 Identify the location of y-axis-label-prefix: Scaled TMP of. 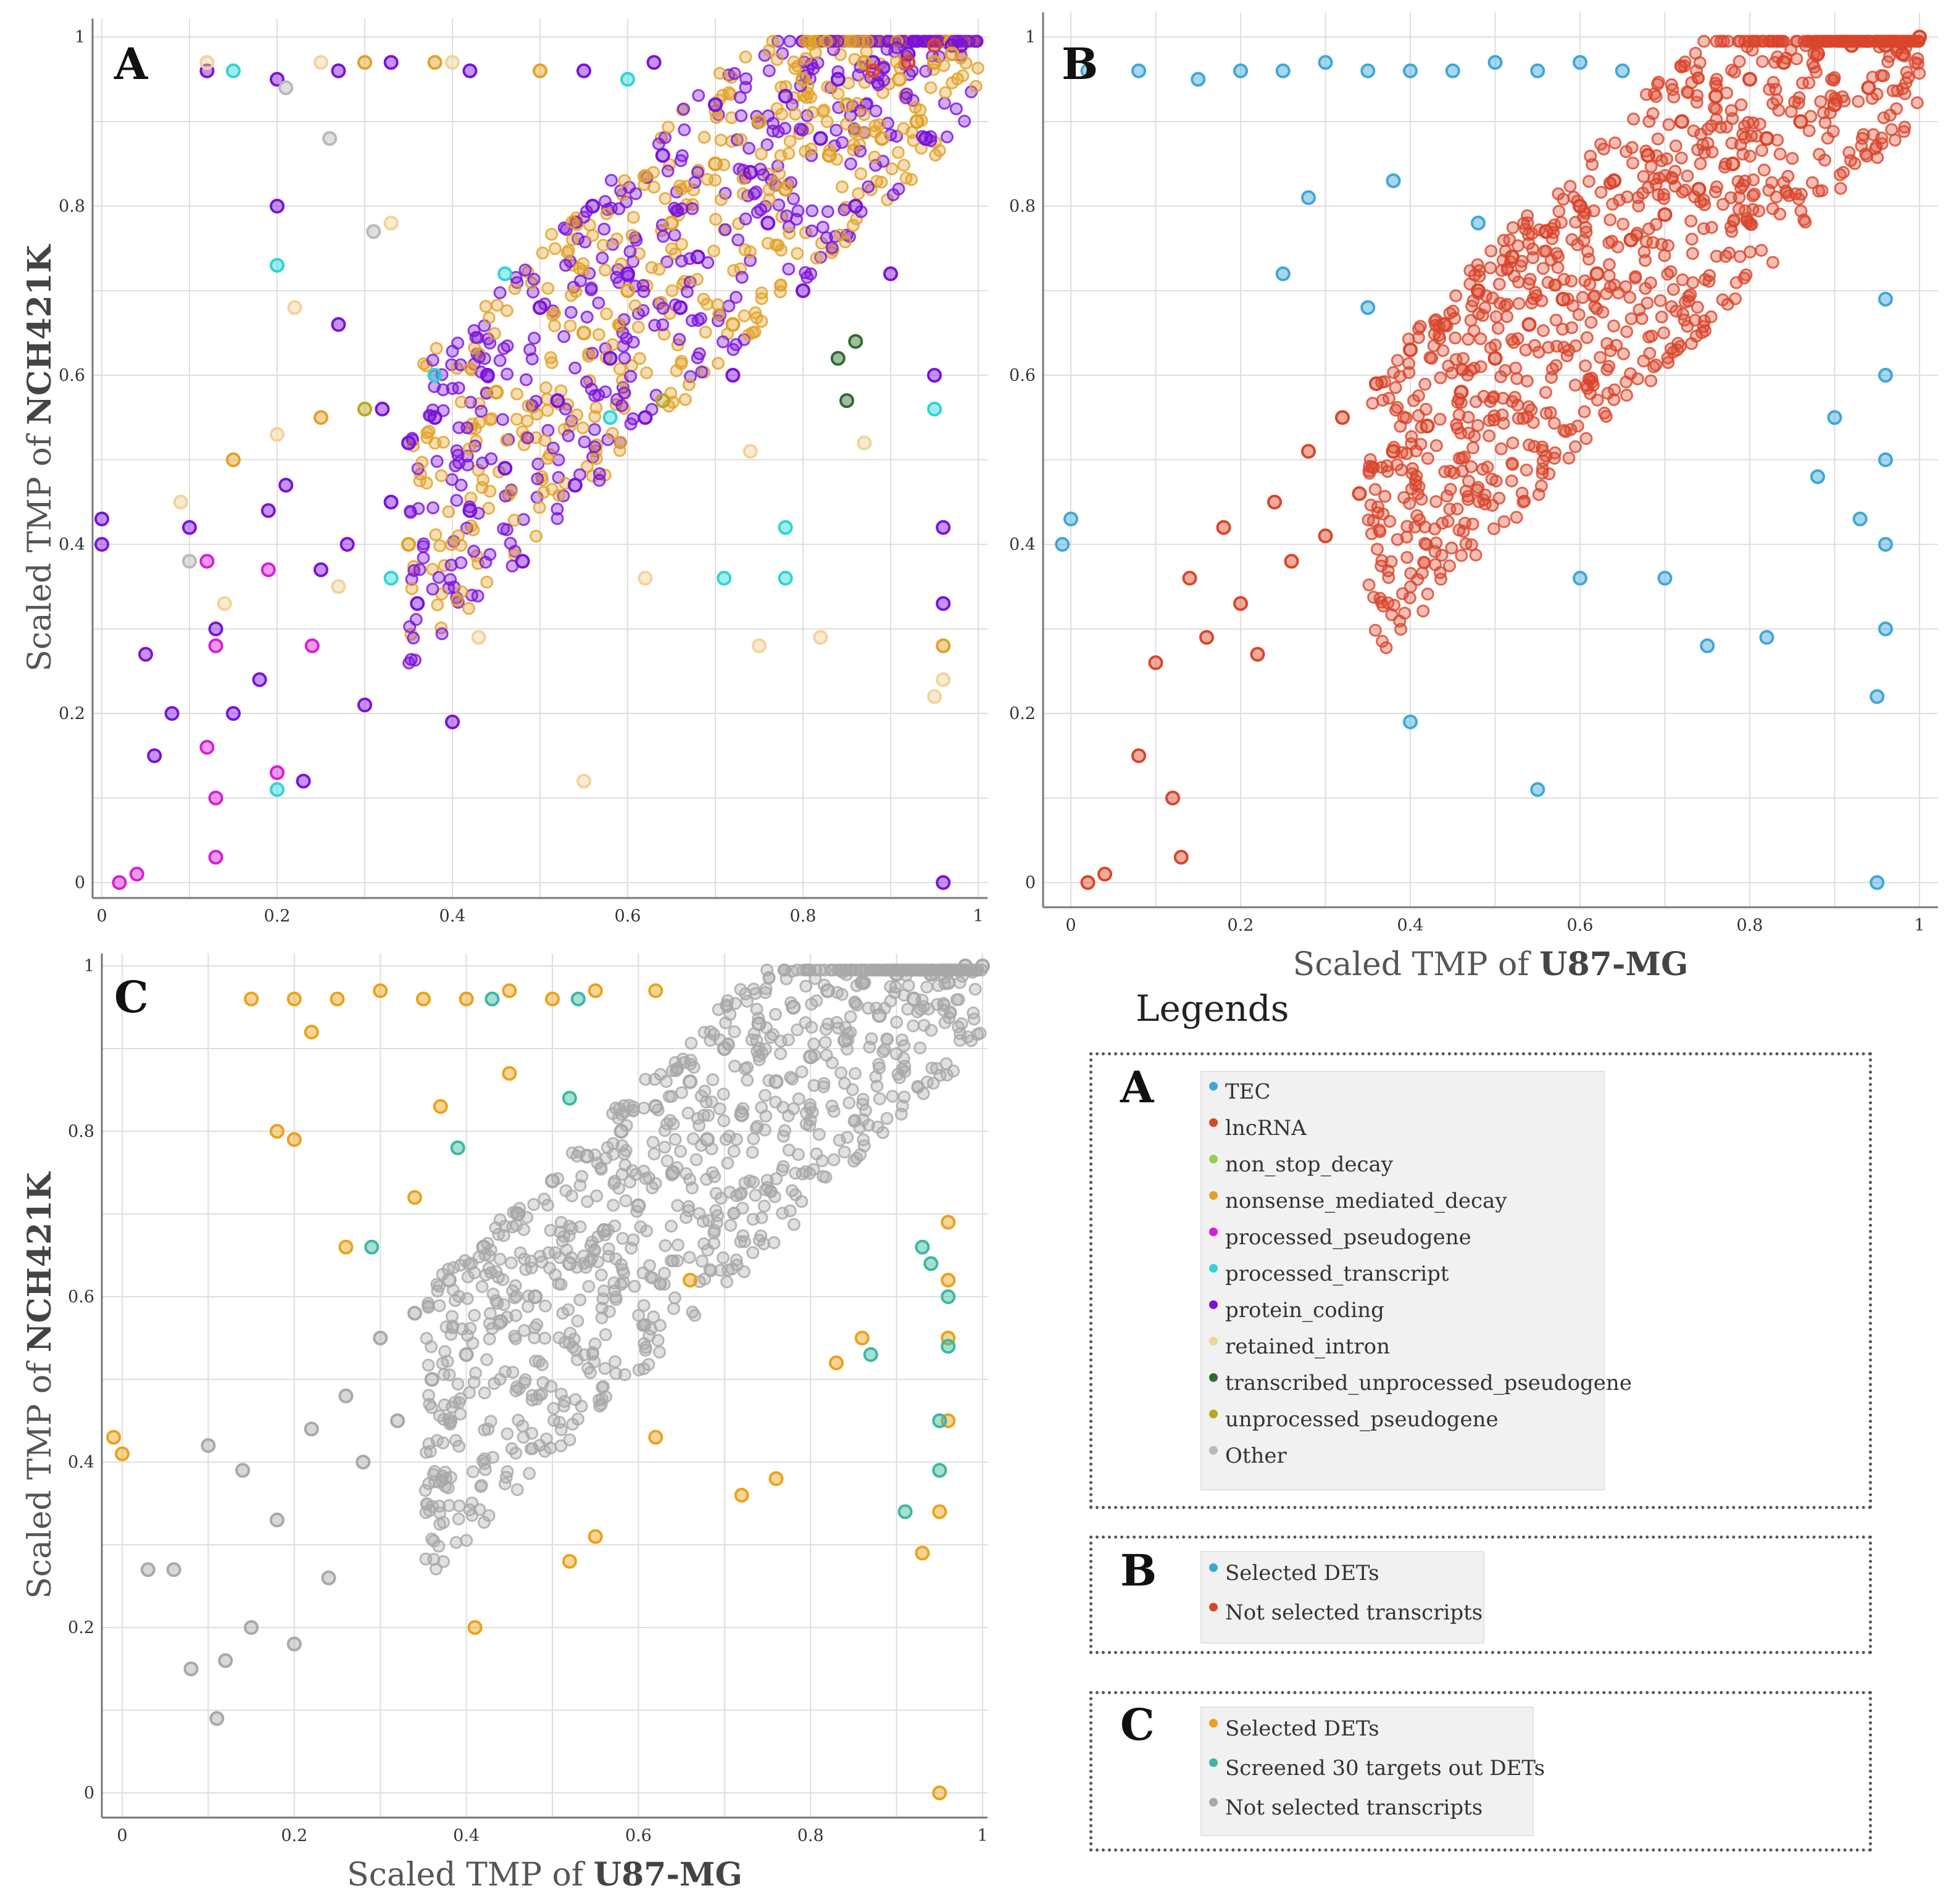
(40, 548).